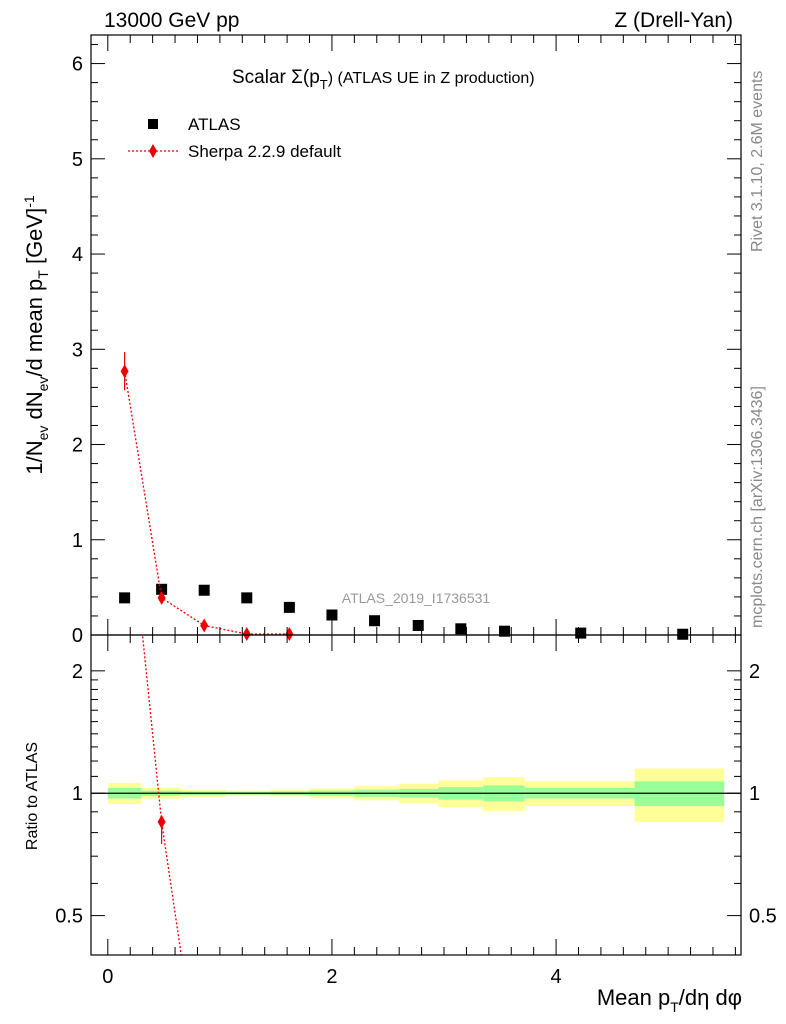 Image resolution: width=786 pixels, height=1024 pixels. What do you see at coordinates (214, 124) in the screenshot?
I see `legend-atlas-label: ATLAS` at bounding box center [214, 124].